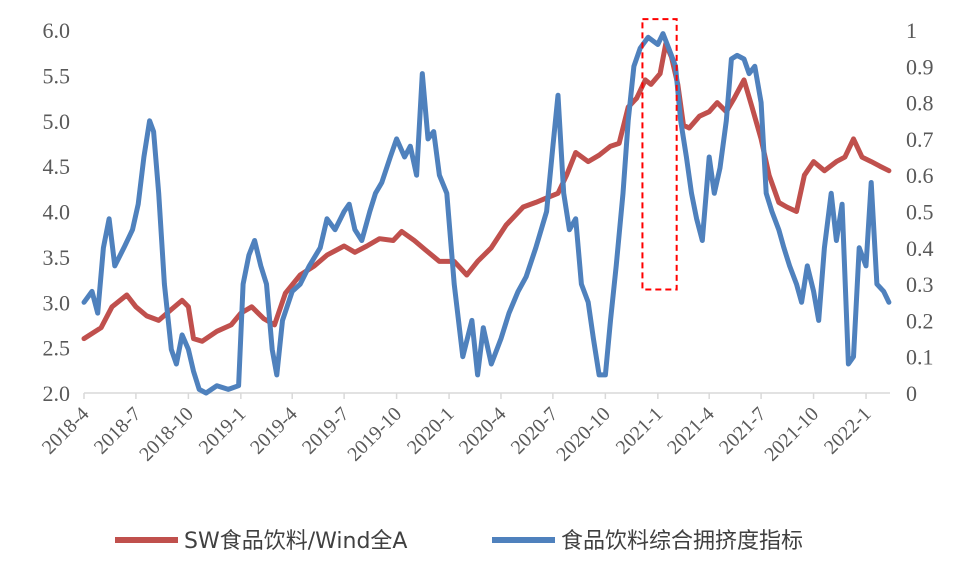 This screenshot has width=963, height=564. I want to click on x-tick-label: 2018-10, so click(166, 434).